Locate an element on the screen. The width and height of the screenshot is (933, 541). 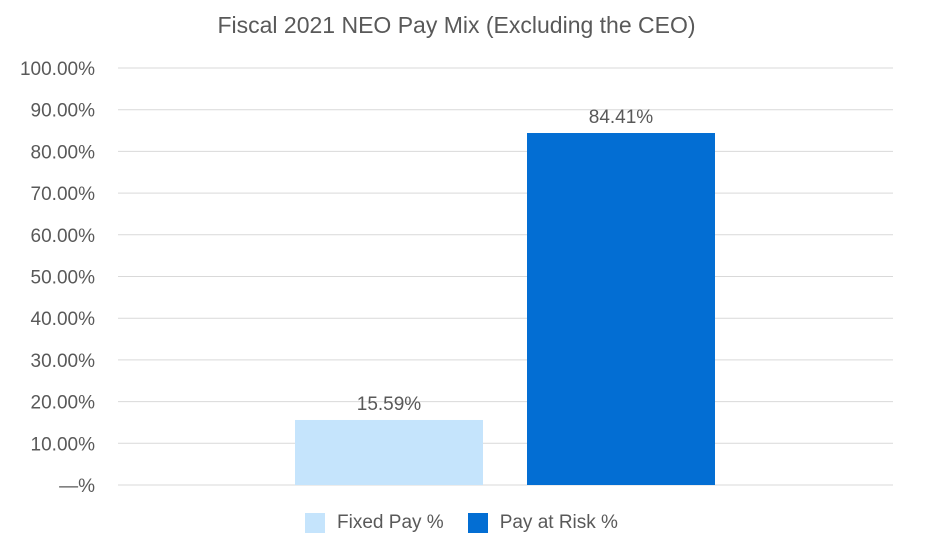
legend-item-fixed-pay: Fixed Pay % is located at coordinates (374, 523).